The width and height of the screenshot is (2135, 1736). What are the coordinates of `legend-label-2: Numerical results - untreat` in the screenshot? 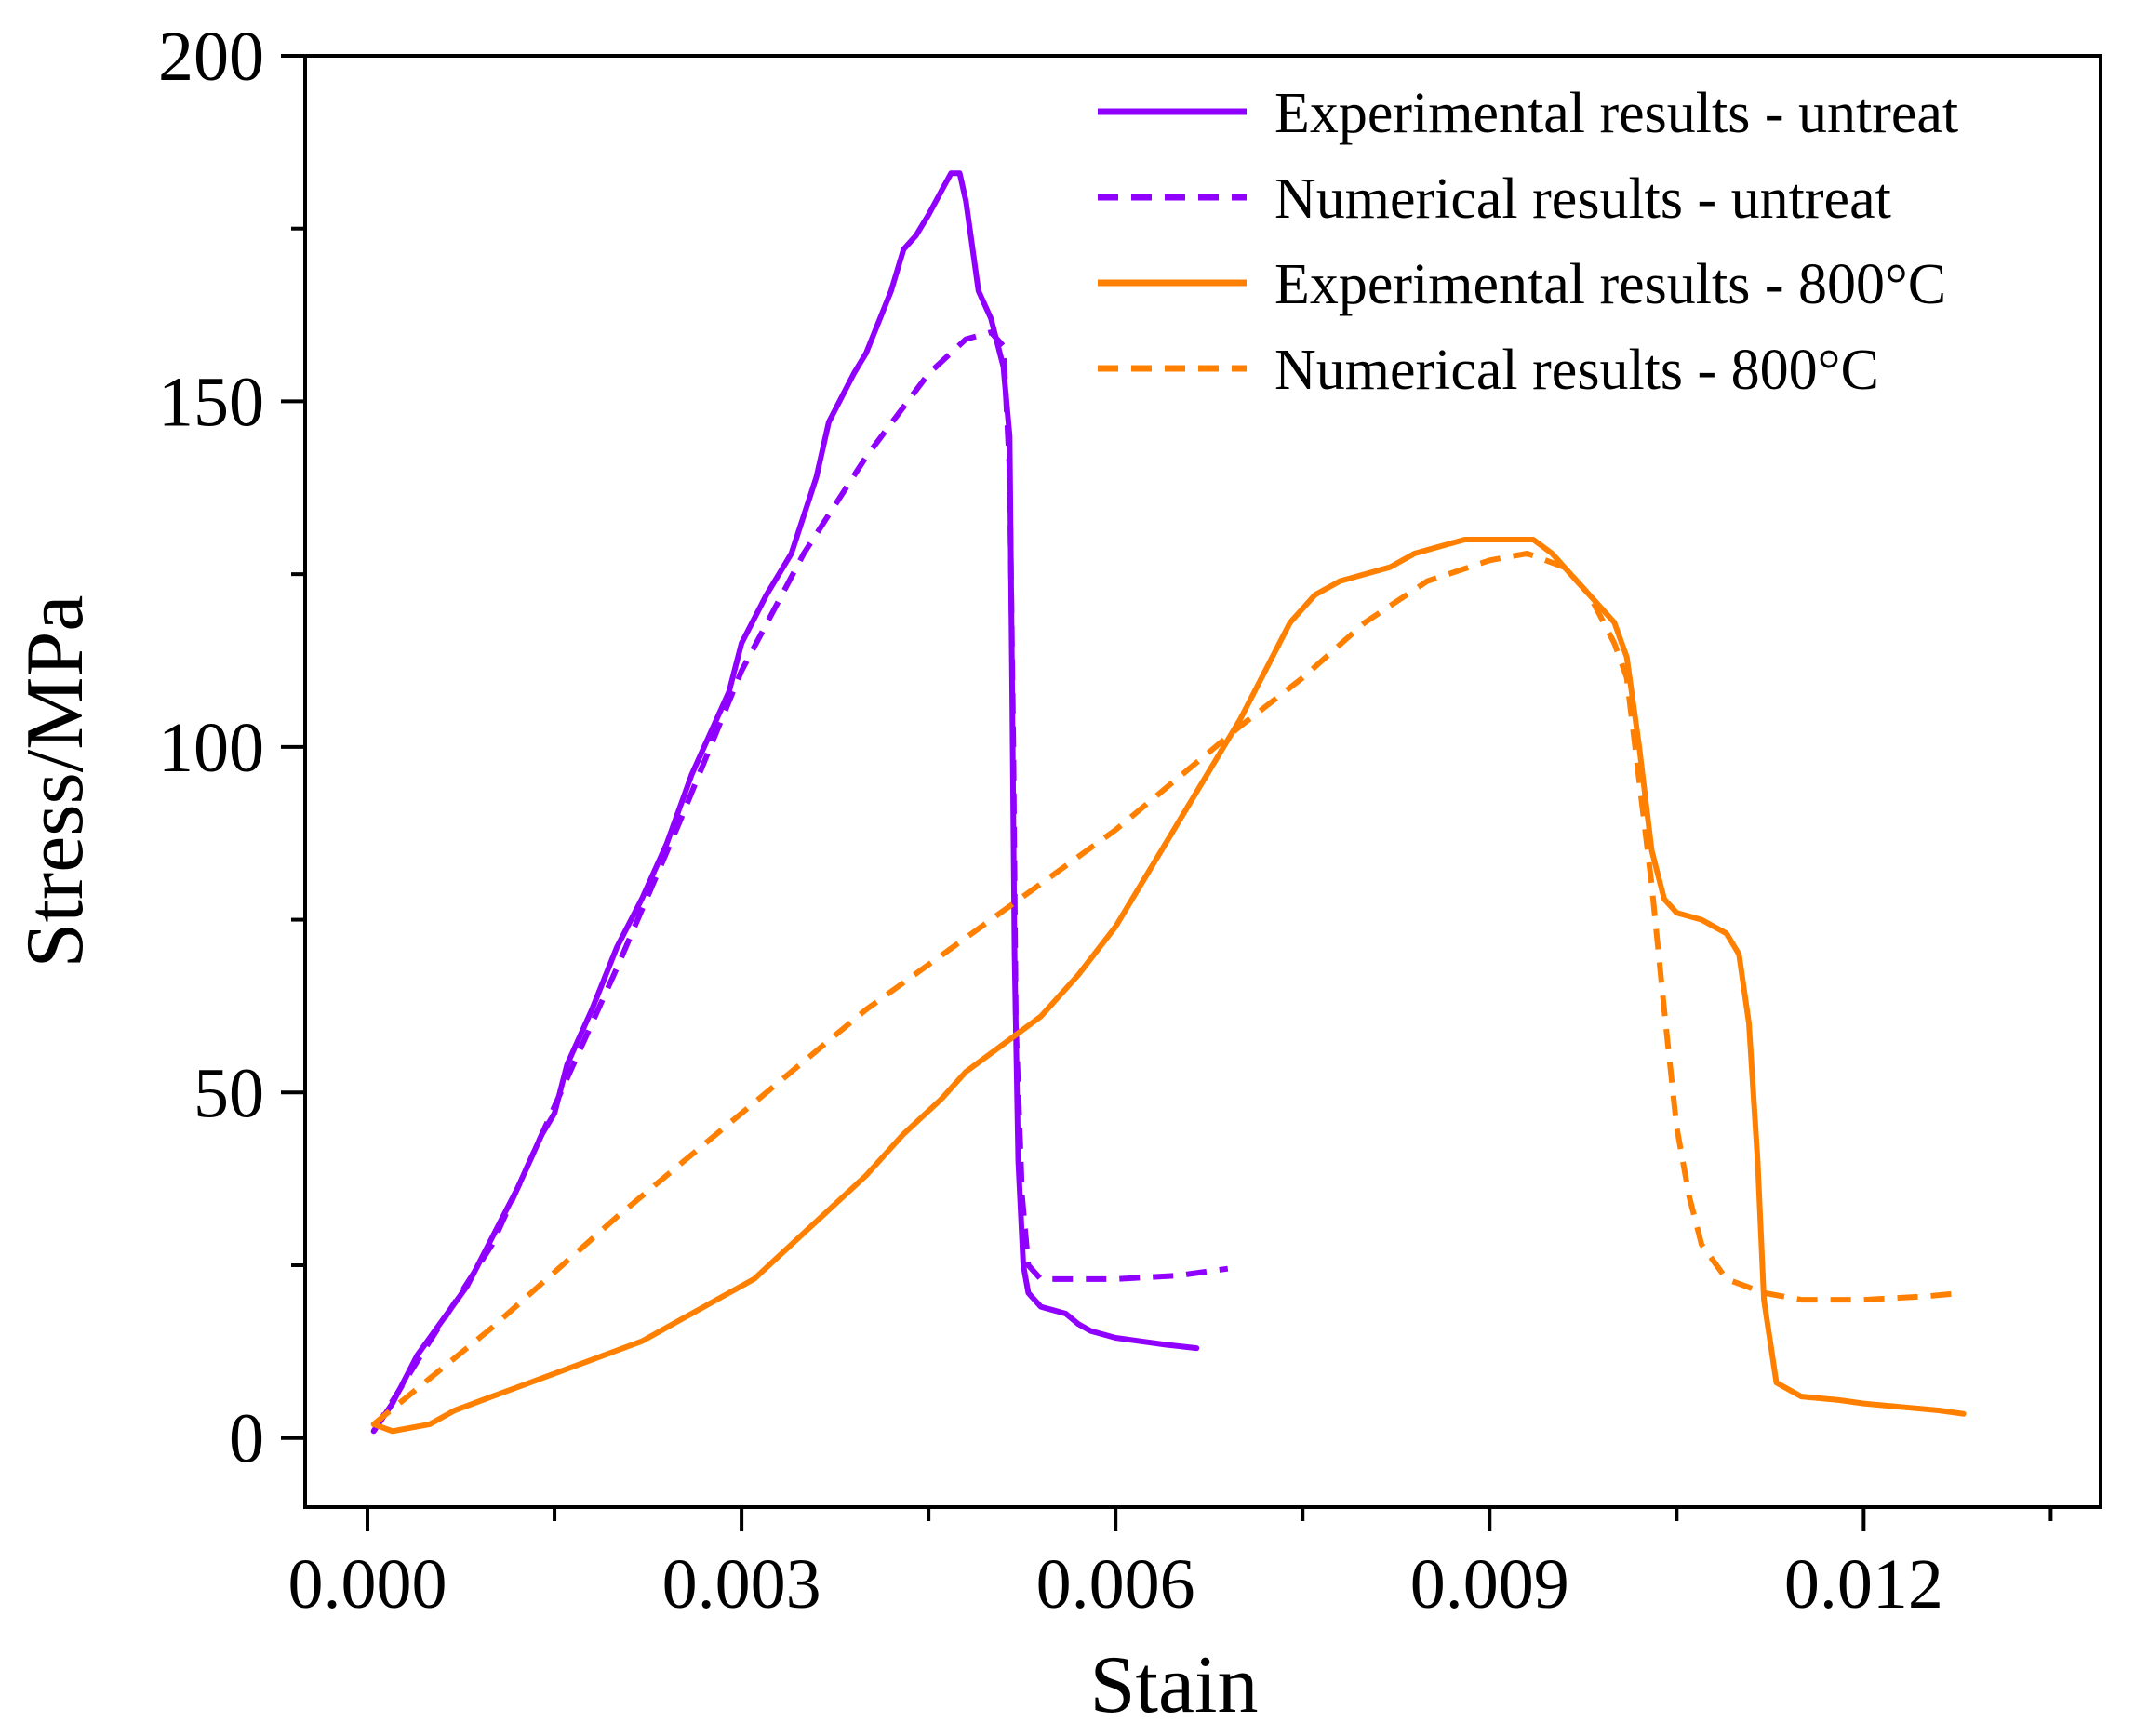 It's located at (1582, 199).